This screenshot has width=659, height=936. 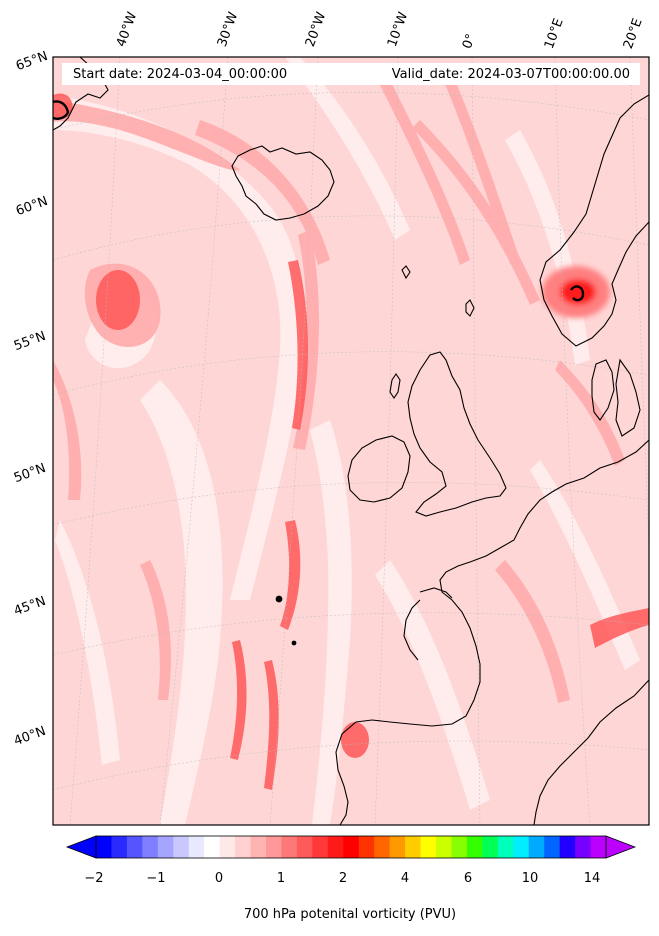 I want to click on colorbar, so click(x=351, y=847).